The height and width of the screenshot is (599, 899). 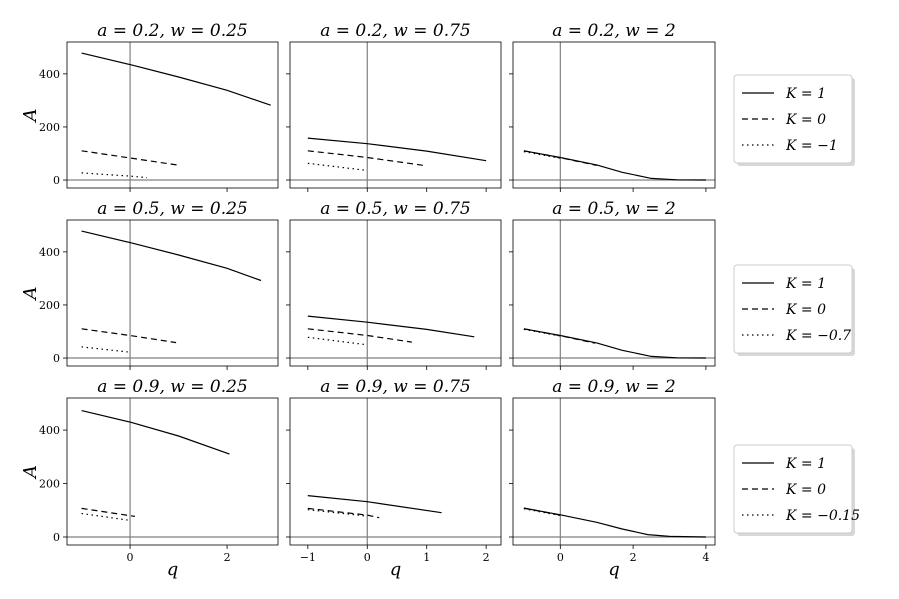 I want to click on legend-row-0: K = 1 K = 0 K = −1, so click(x=794, y=120).